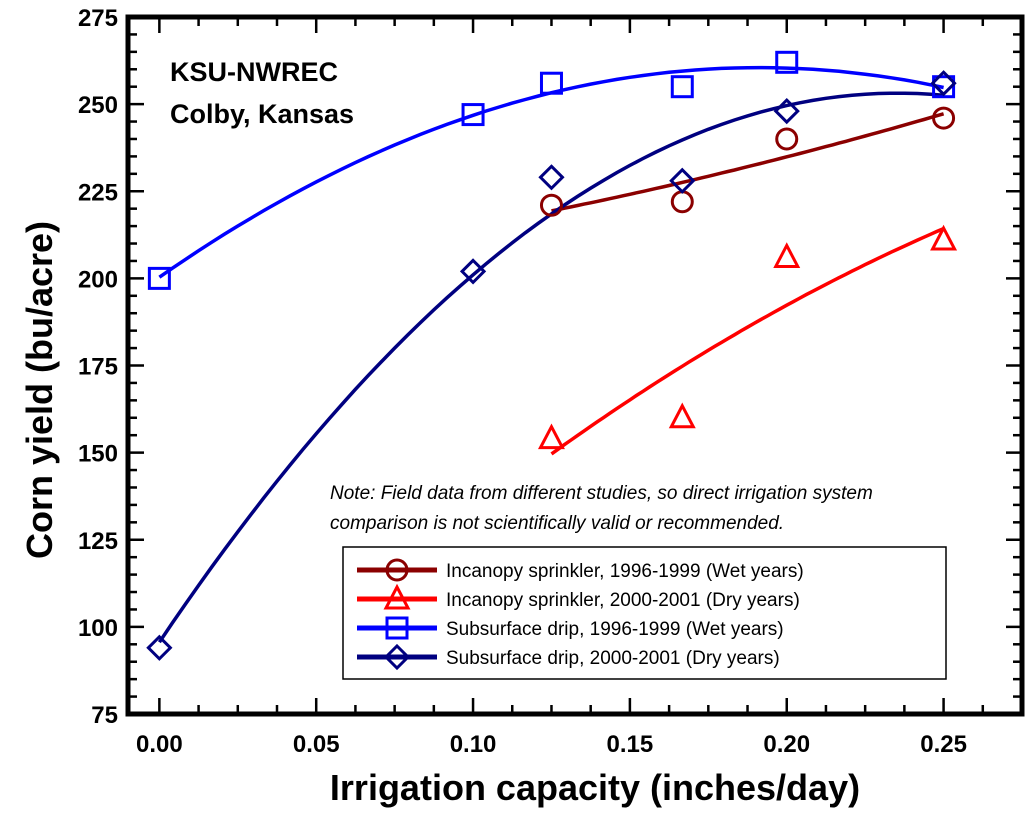 This screenshot has height=813, width=1032. What do you see at coordinates (98, 192) in the screenshot?
I see `y-tick-label: 225` at bounding box center [98, 192].